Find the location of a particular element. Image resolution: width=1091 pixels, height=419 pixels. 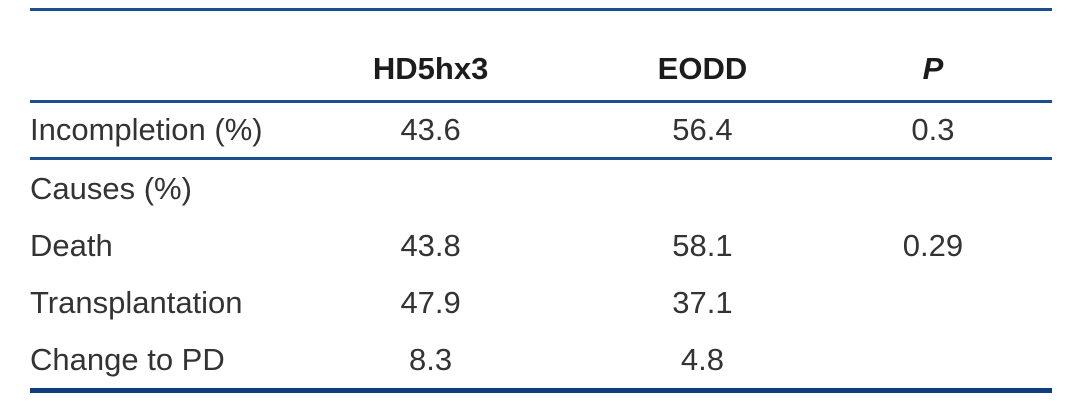

cell-p: 0.3 is located at coordinates (933, 129).